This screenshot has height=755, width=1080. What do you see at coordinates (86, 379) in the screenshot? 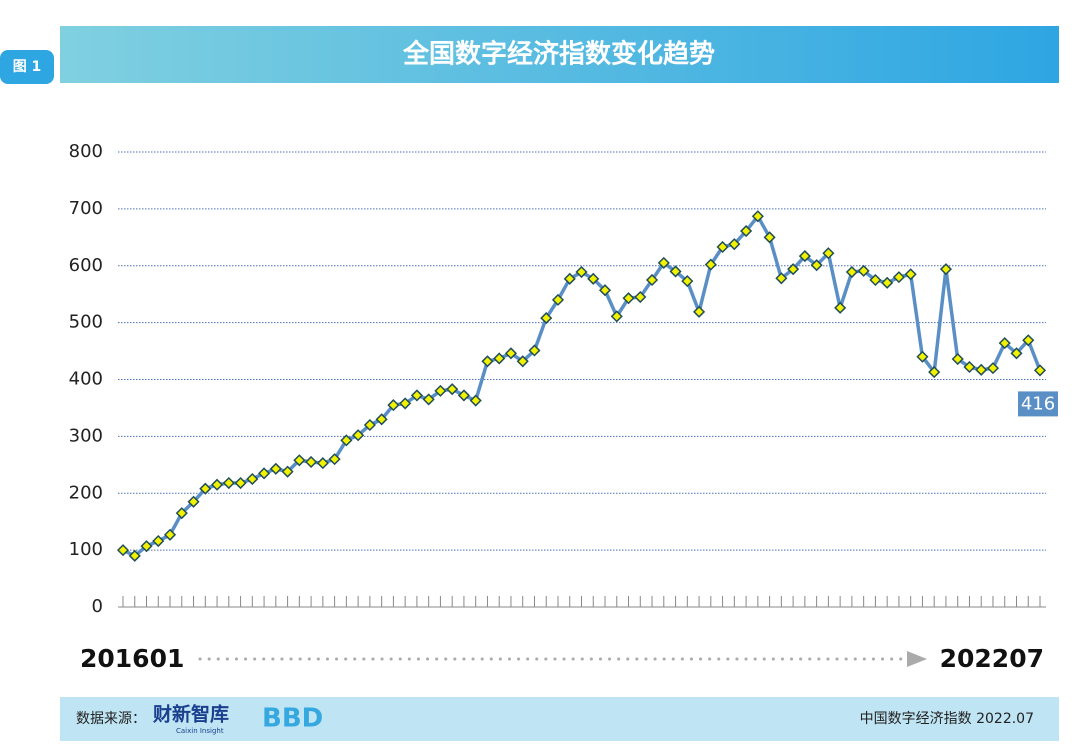
I see `y-tick-label: 400` at bounding box center [86, 379].